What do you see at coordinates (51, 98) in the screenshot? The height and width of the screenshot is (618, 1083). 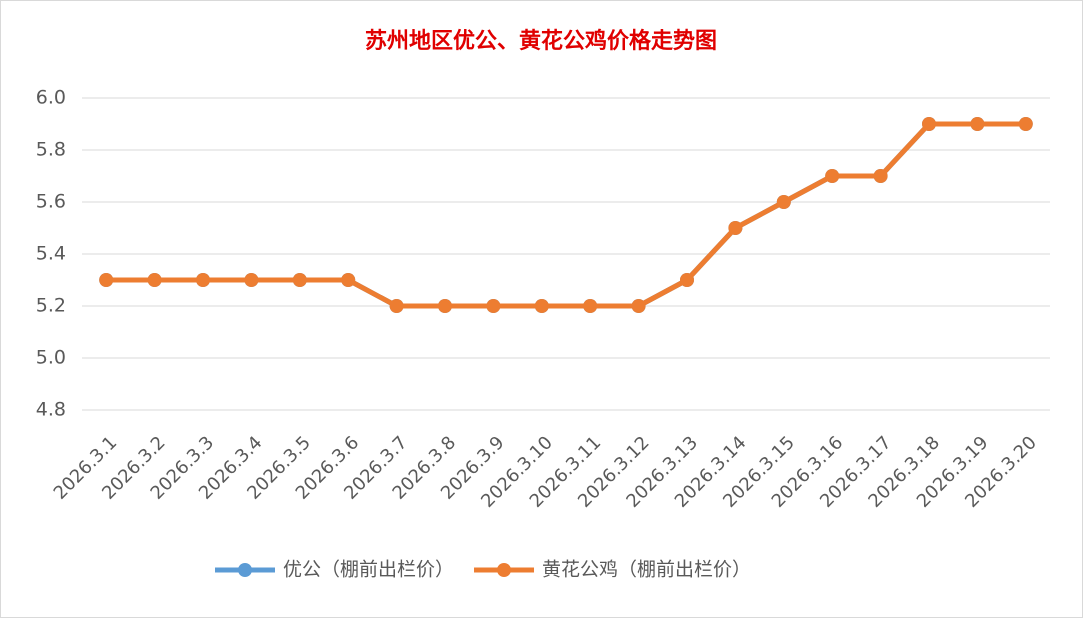 I see `y-tick-label: 6.0` at bounding box center [51, 98].